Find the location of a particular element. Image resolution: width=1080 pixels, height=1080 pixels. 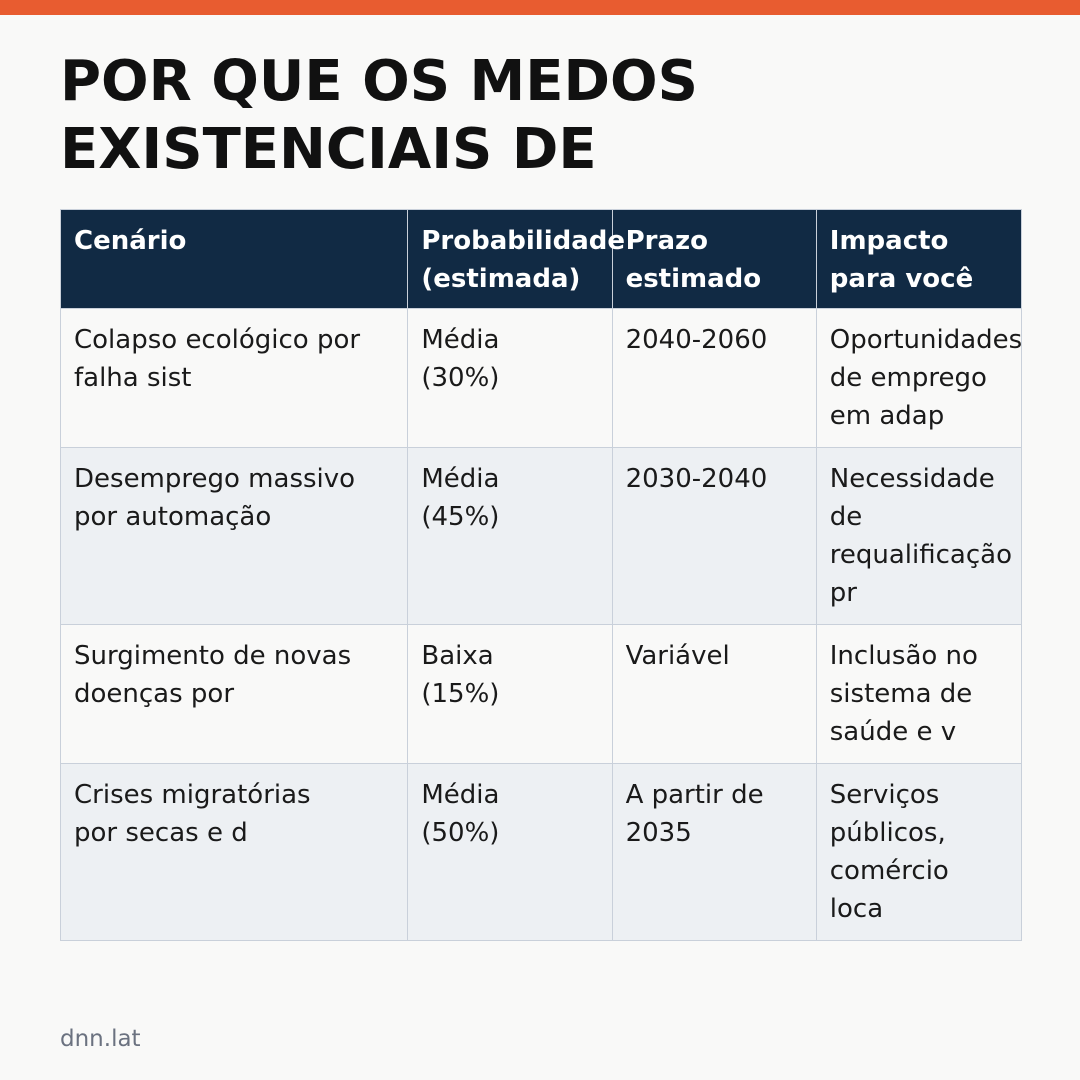

cell-line: Desemprego massivo is located at coordinates (215, 479).